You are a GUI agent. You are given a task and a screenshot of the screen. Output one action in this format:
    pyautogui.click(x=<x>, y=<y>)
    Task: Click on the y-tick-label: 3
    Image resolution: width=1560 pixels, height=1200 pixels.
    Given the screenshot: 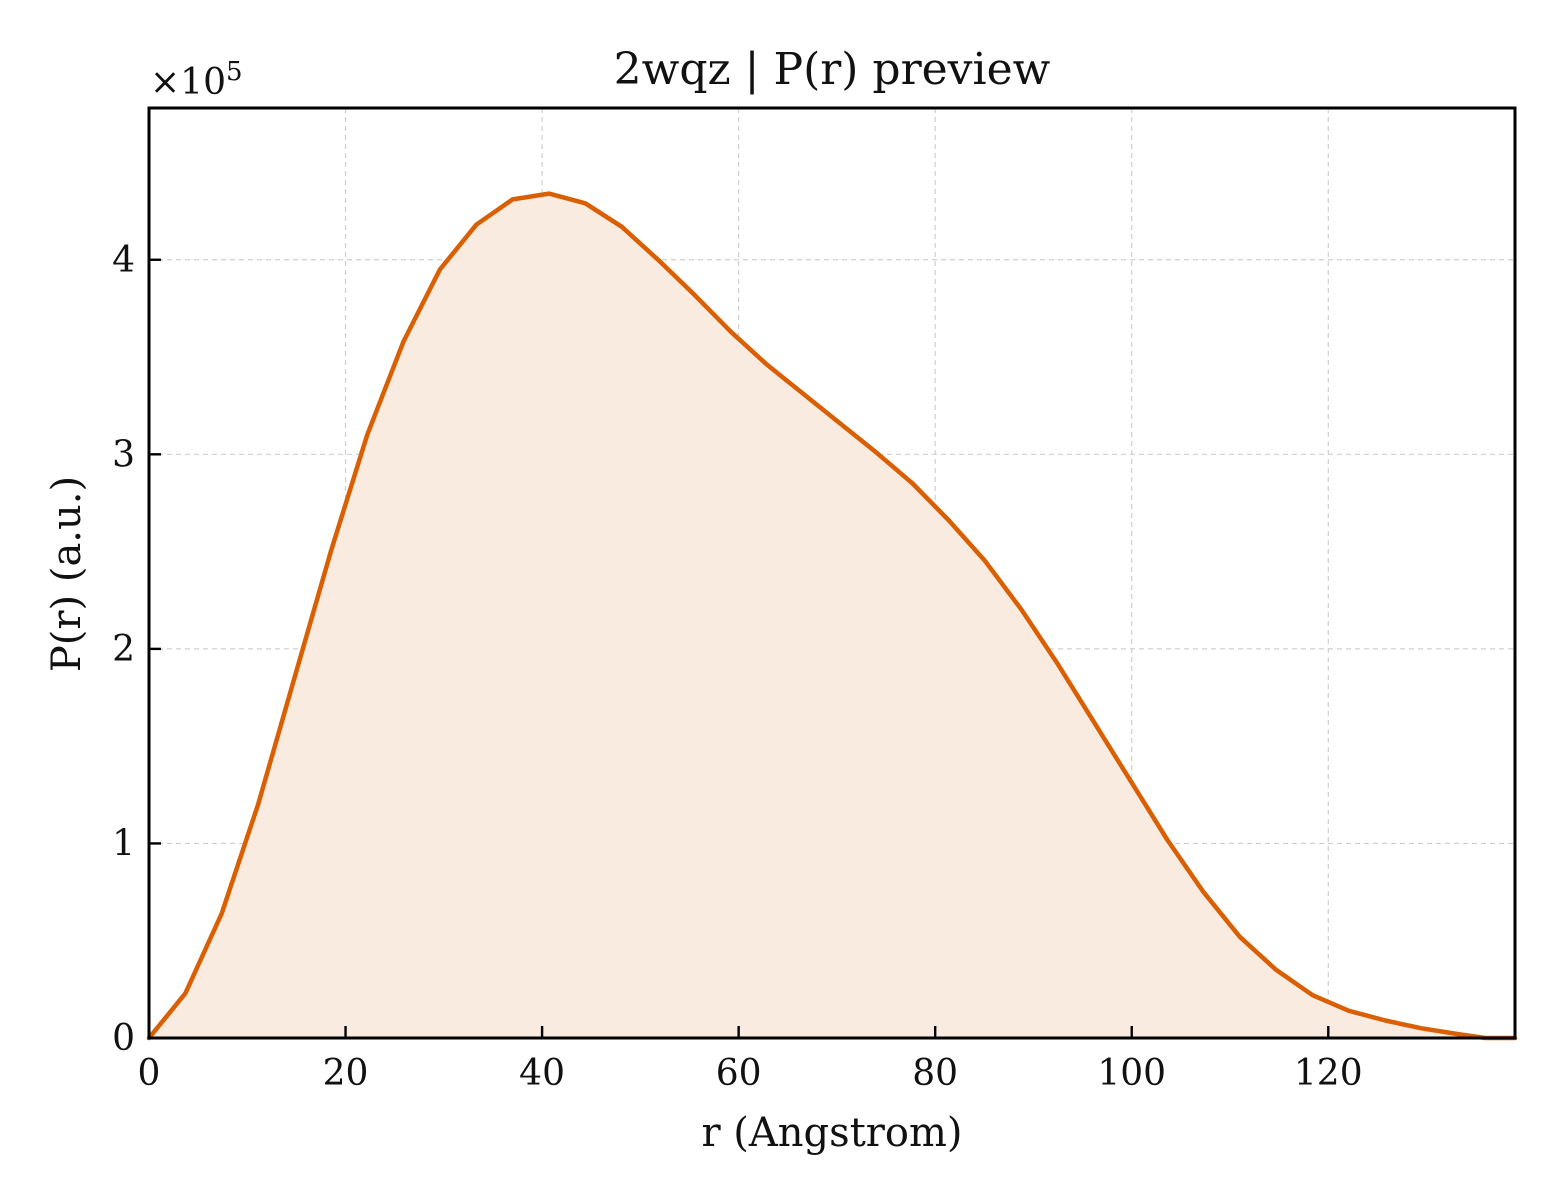 What is the action you would take?
    pyautogui.click(x=123, y=454)
    